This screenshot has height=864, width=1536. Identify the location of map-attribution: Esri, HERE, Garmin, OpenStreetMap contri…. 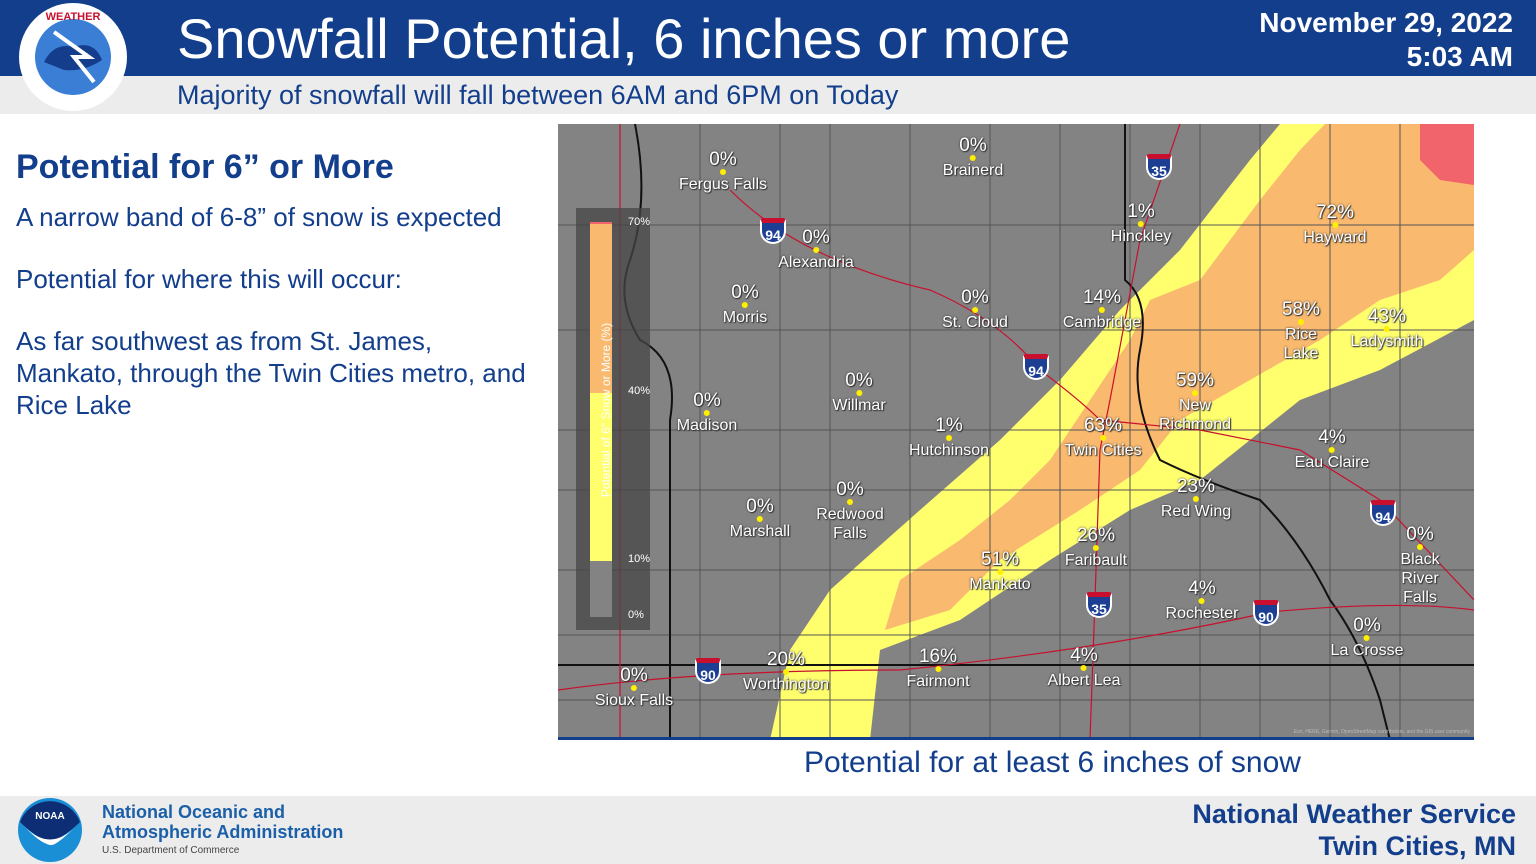
(1381, 732).